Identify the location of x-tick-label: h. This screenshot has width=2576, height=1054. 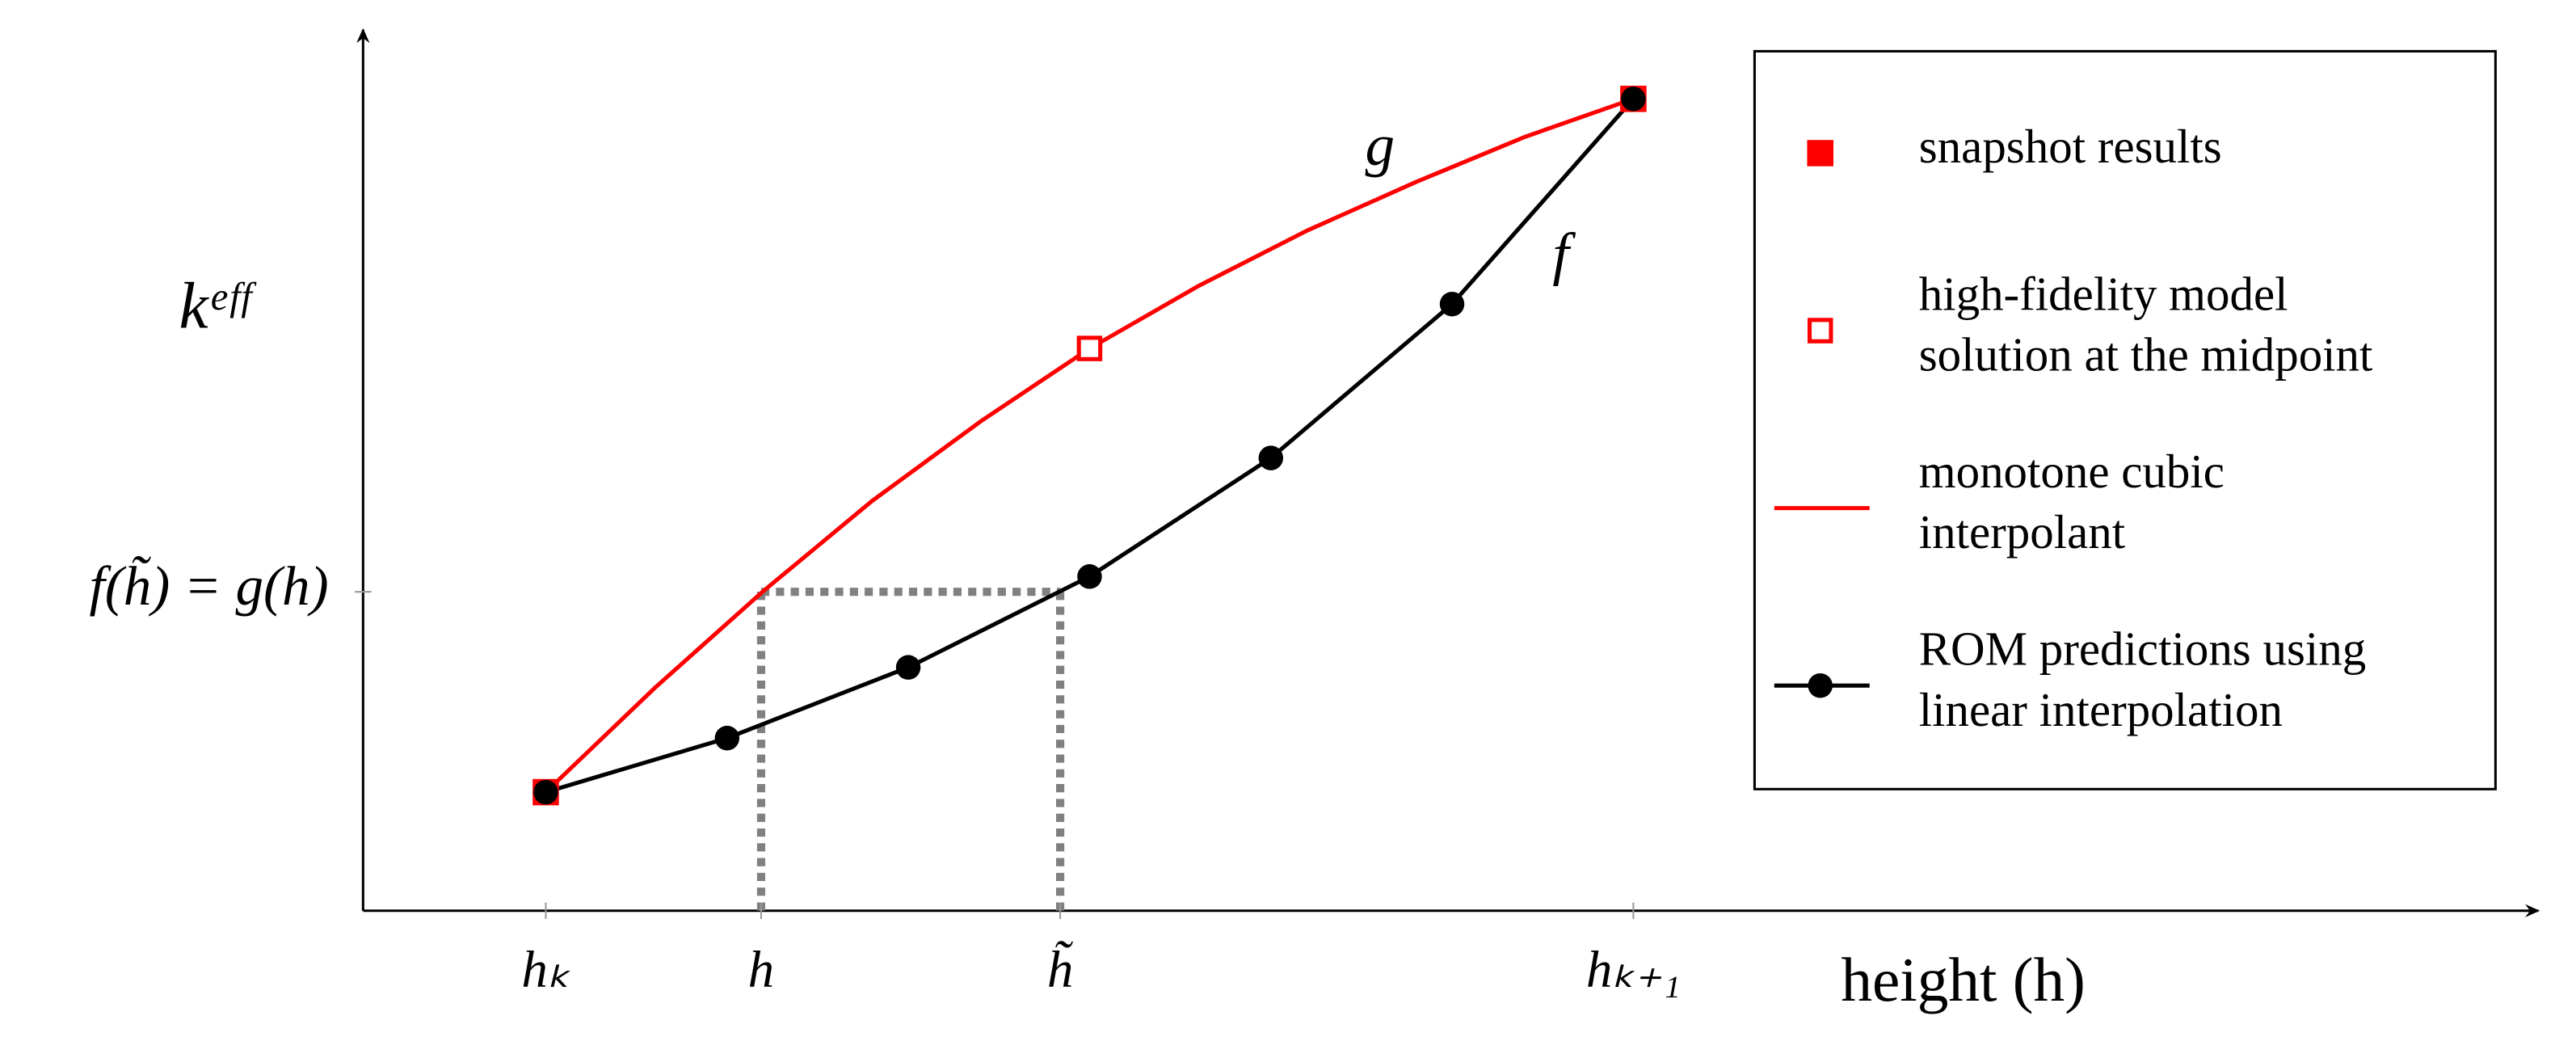
(761, 970).